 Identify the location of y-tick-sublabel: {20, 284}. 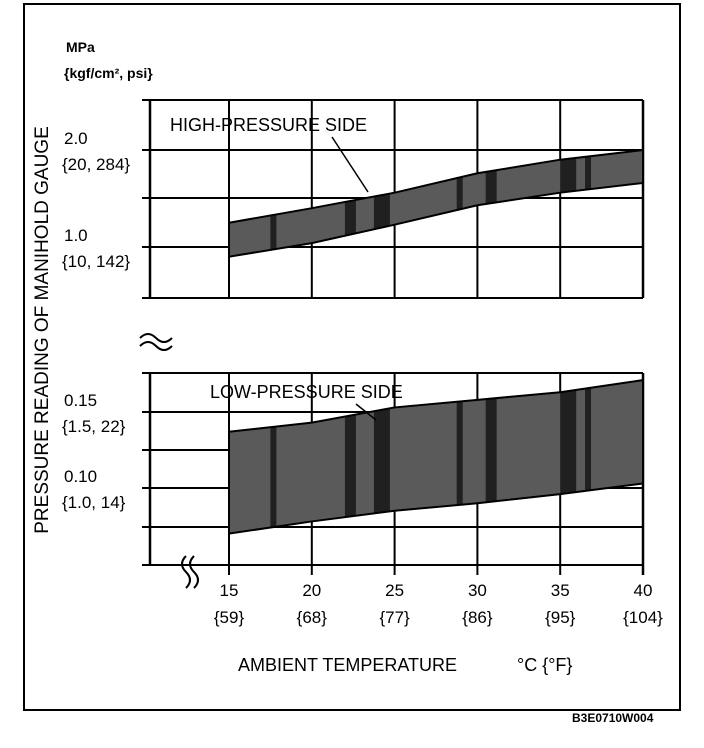
(96, 164).